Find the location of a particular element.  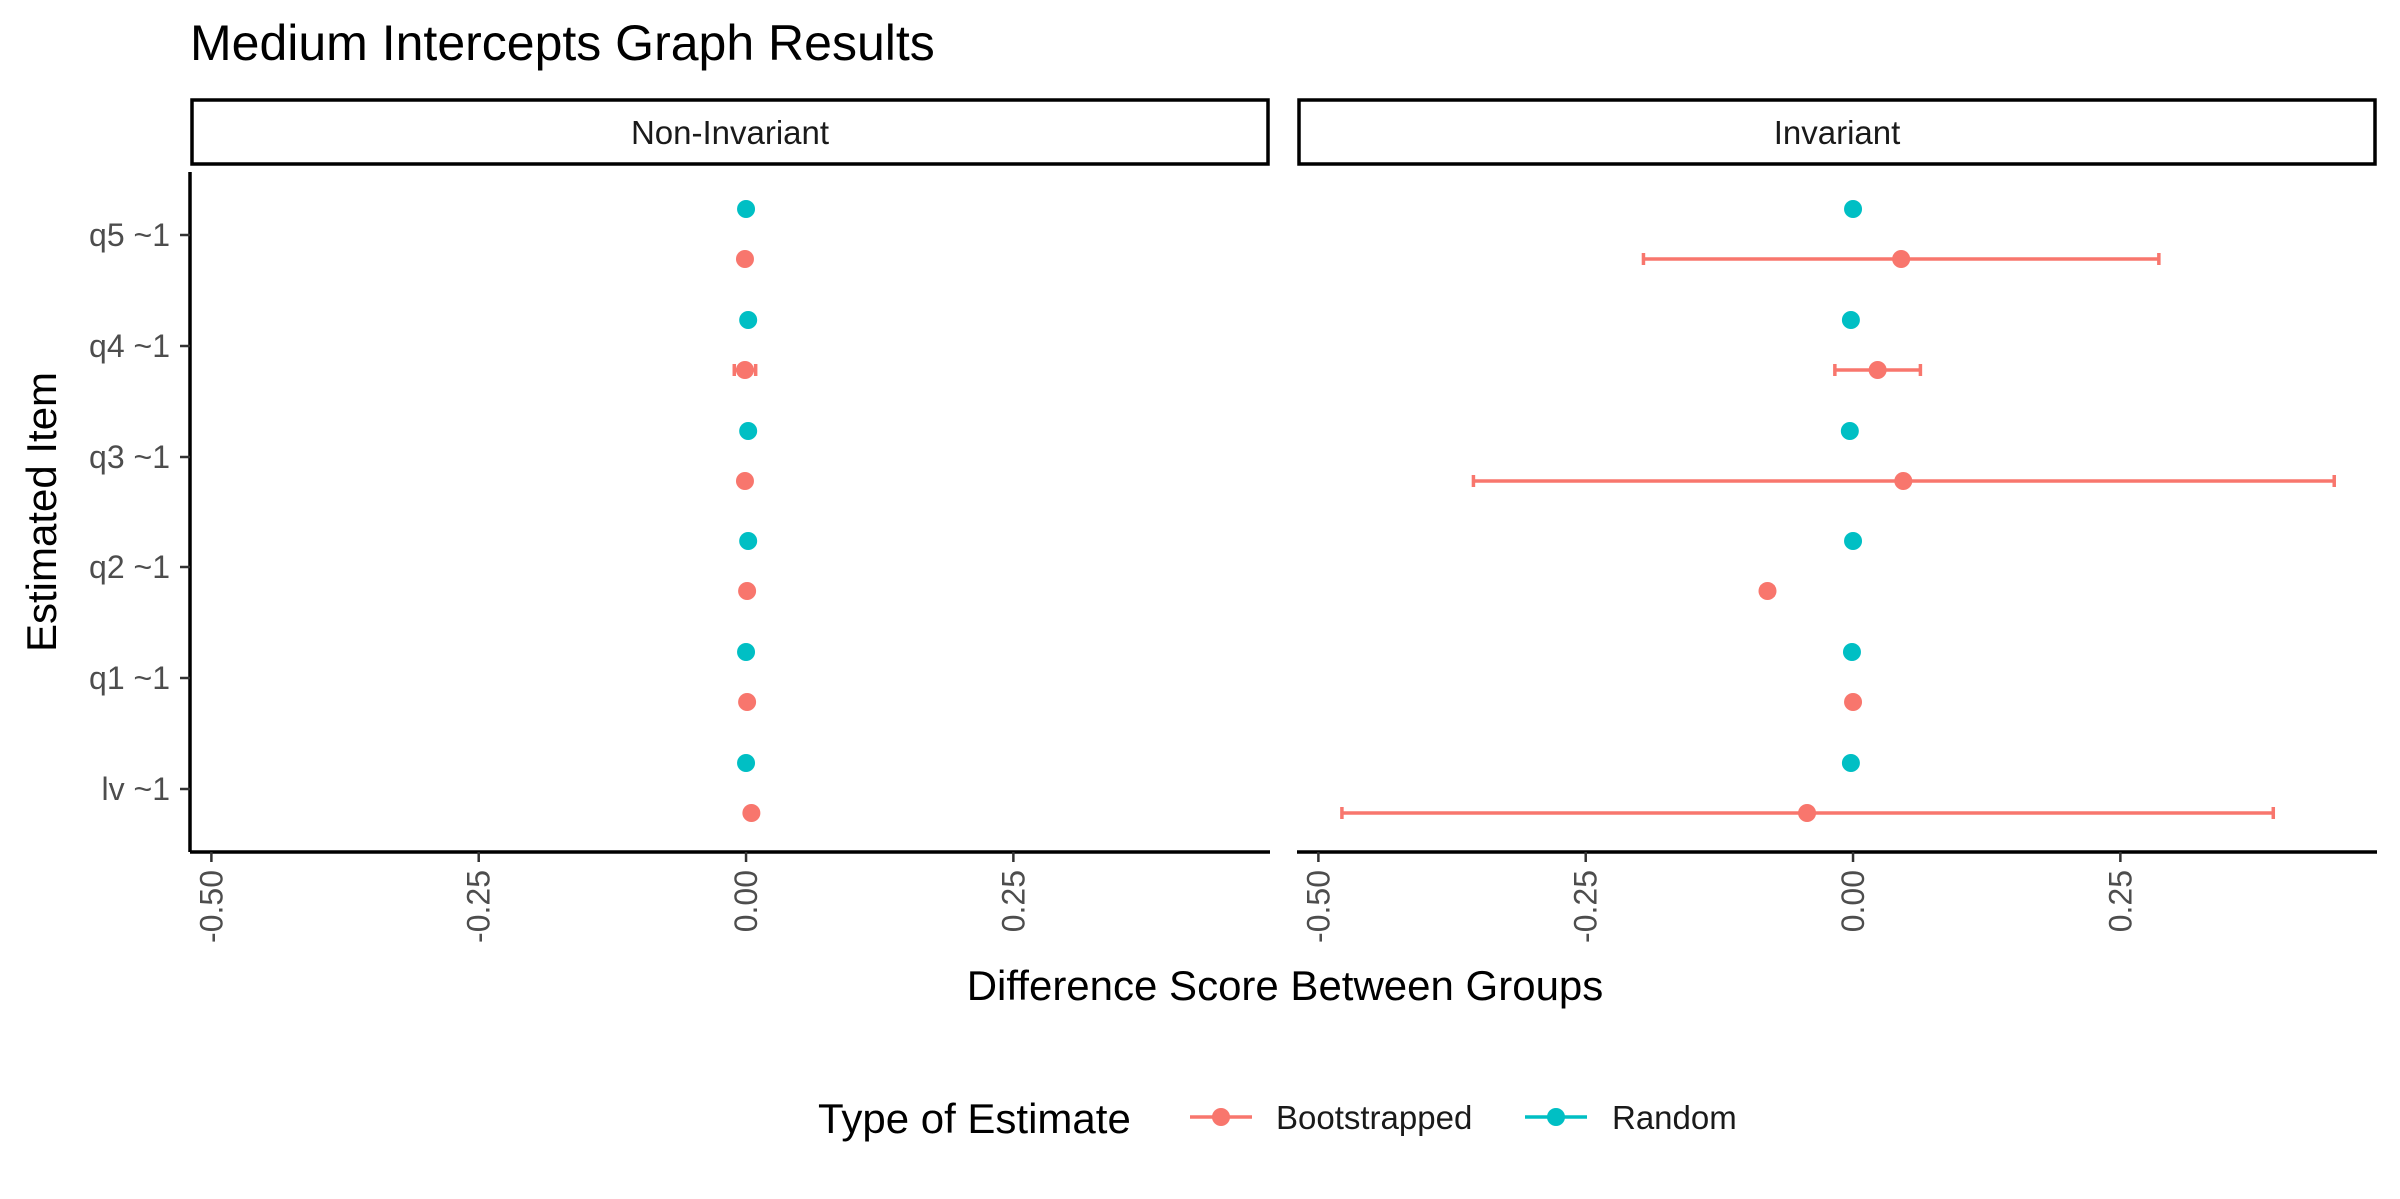

legend-label: Bootstrapped is located at coordinates (1374, 1117).